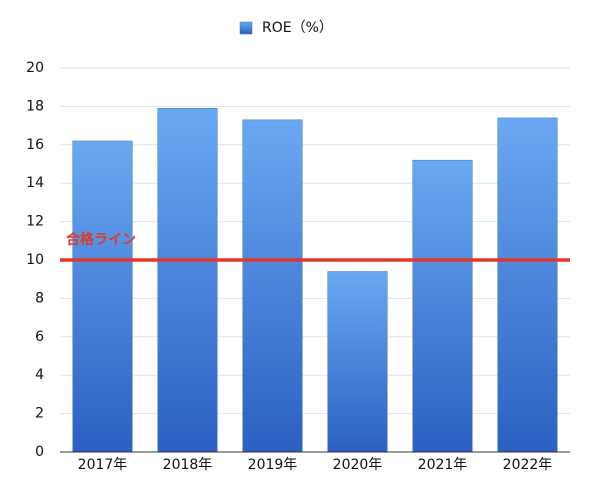  Describe the element at coordinates (358, 465) in the screenshot. I see `x-tick-label: 2020年` at that location.